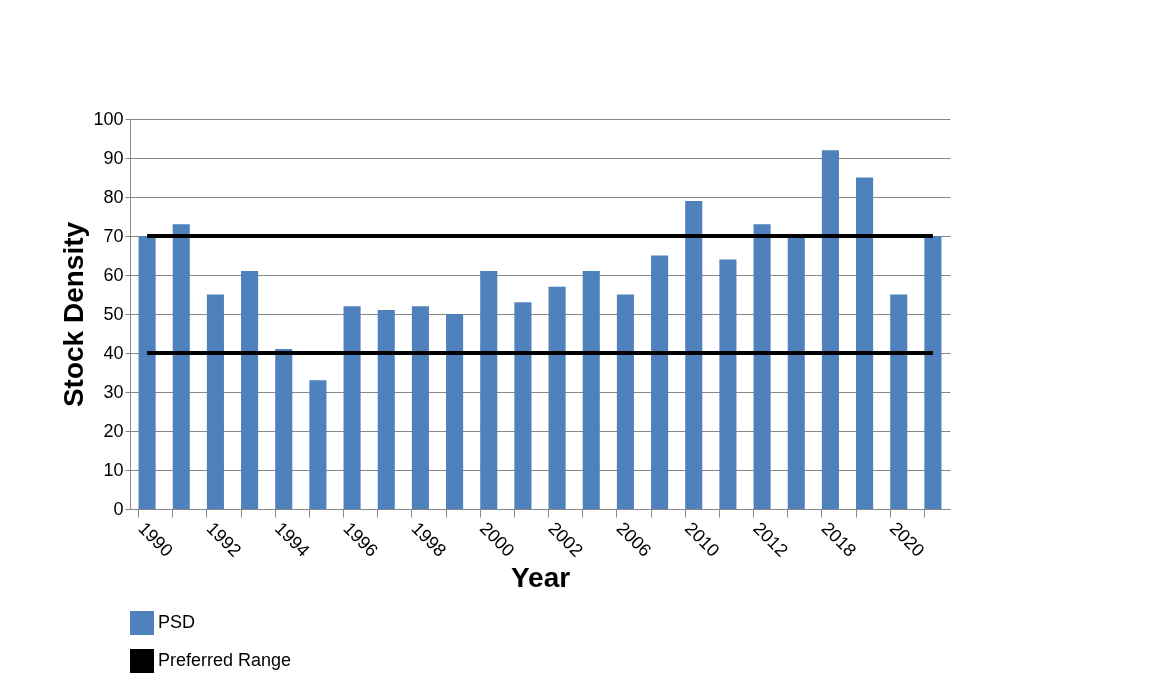  What do you see at coordinates (108, 118) in the screenshot?
I see `y-tick-label: 100` at bounding box center [108, 118].